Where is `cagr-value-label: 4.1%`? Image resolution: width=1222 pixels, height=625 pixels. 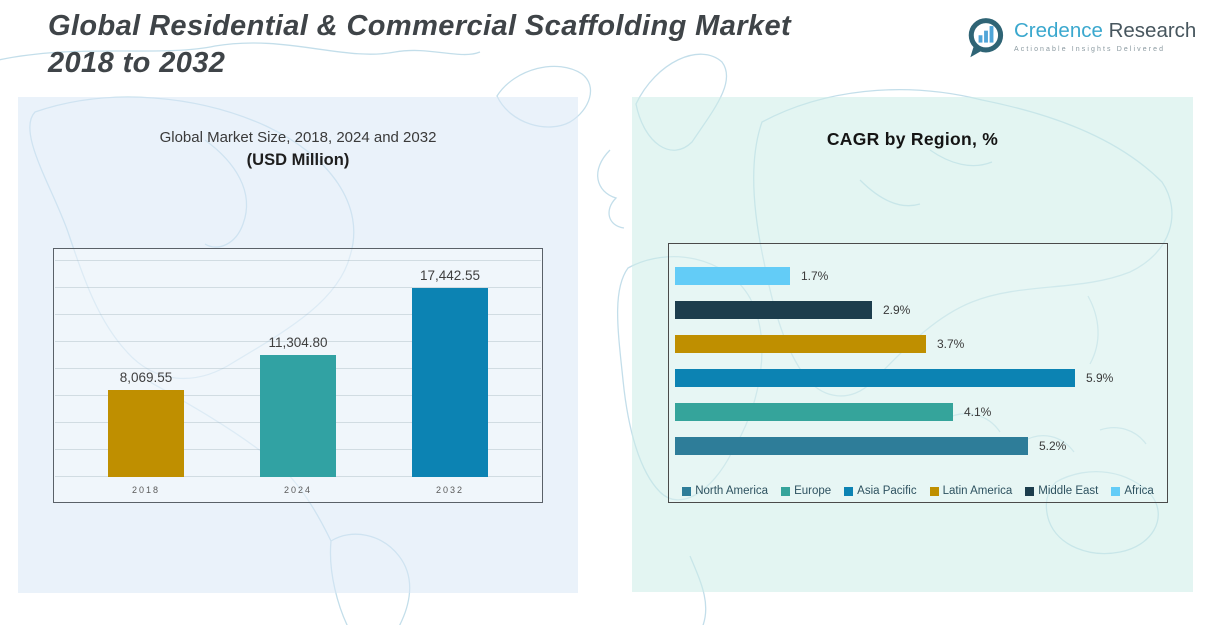 cagr-value-label: 4.1% is located at coordinates (978, 412).